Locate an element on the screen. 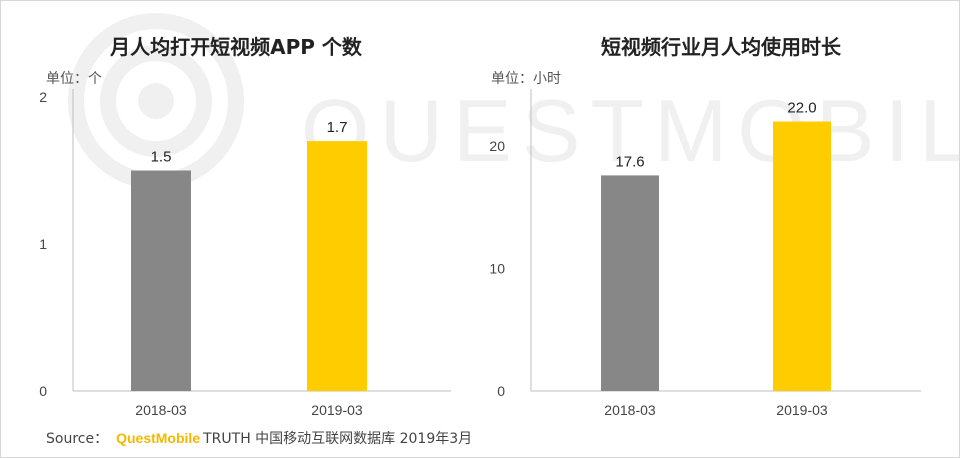 The height and width of the screenshot is (458, 960). y-tick-label: 10 is located at coordinates (497, 269).